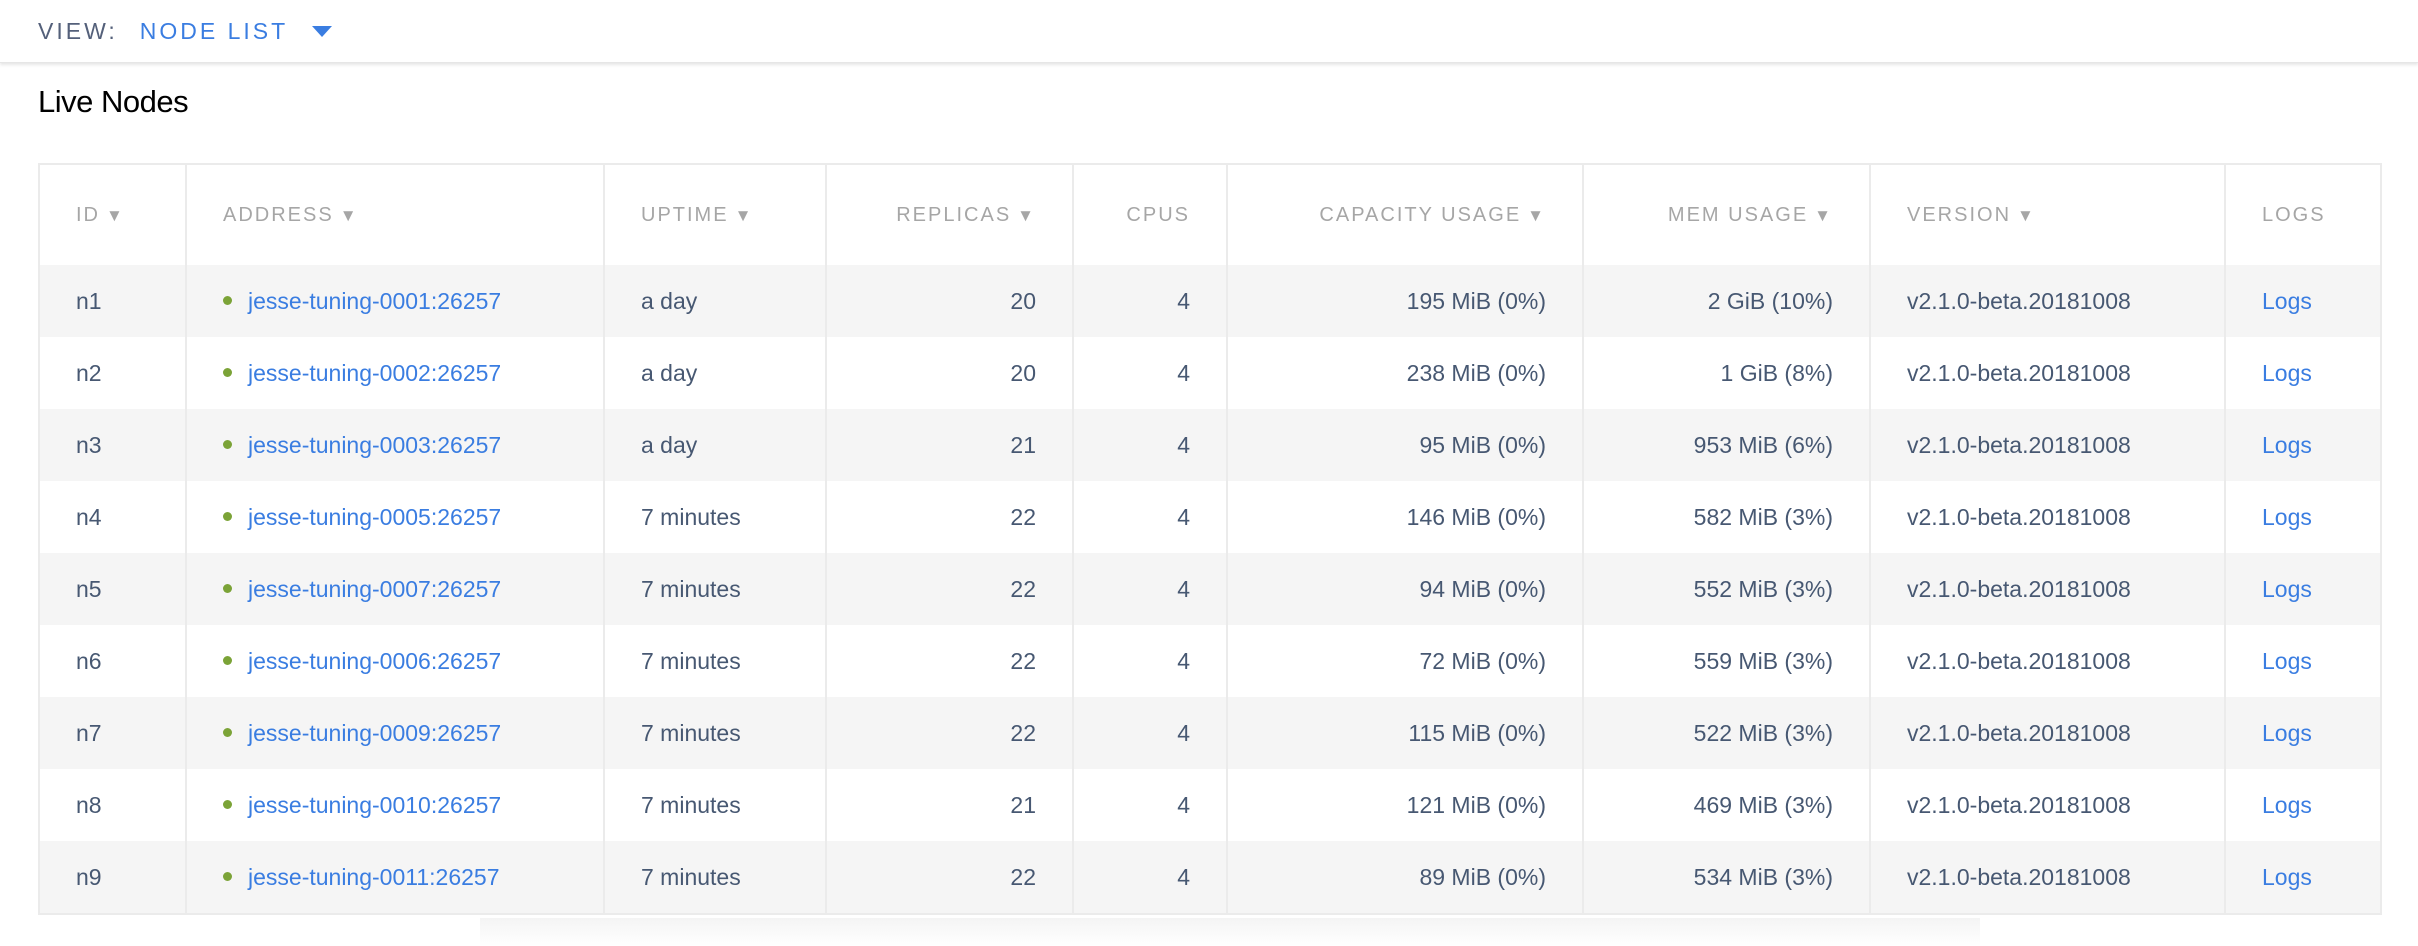 The image size is (2418, 946). Describe the element at coordinates (954, 214) in the screenshot. I see `column-header-label: REPLICAS` at that location.